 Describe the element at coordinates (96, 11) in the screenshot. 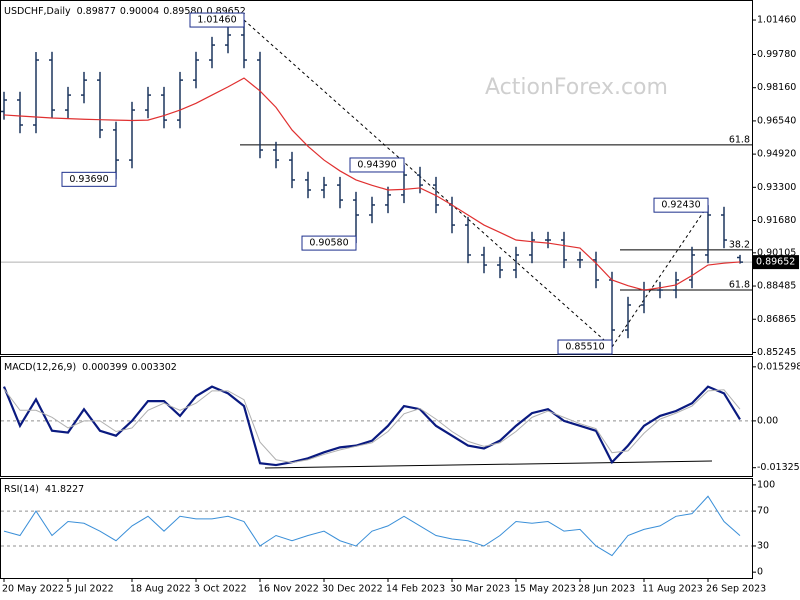

I see `header-value: 0.89877` at that location.